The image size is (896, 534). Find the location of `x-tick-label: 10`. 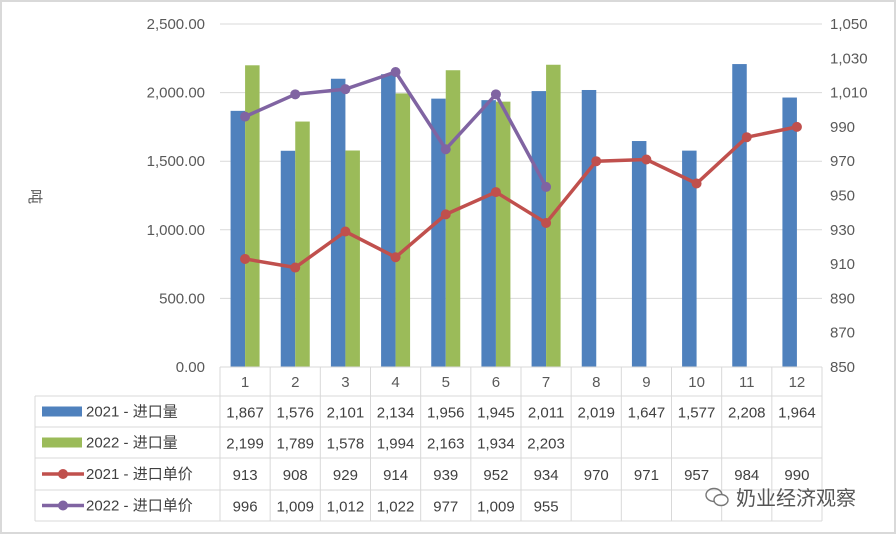

x-tick-label: 10 is located at coordinates (696, 382).